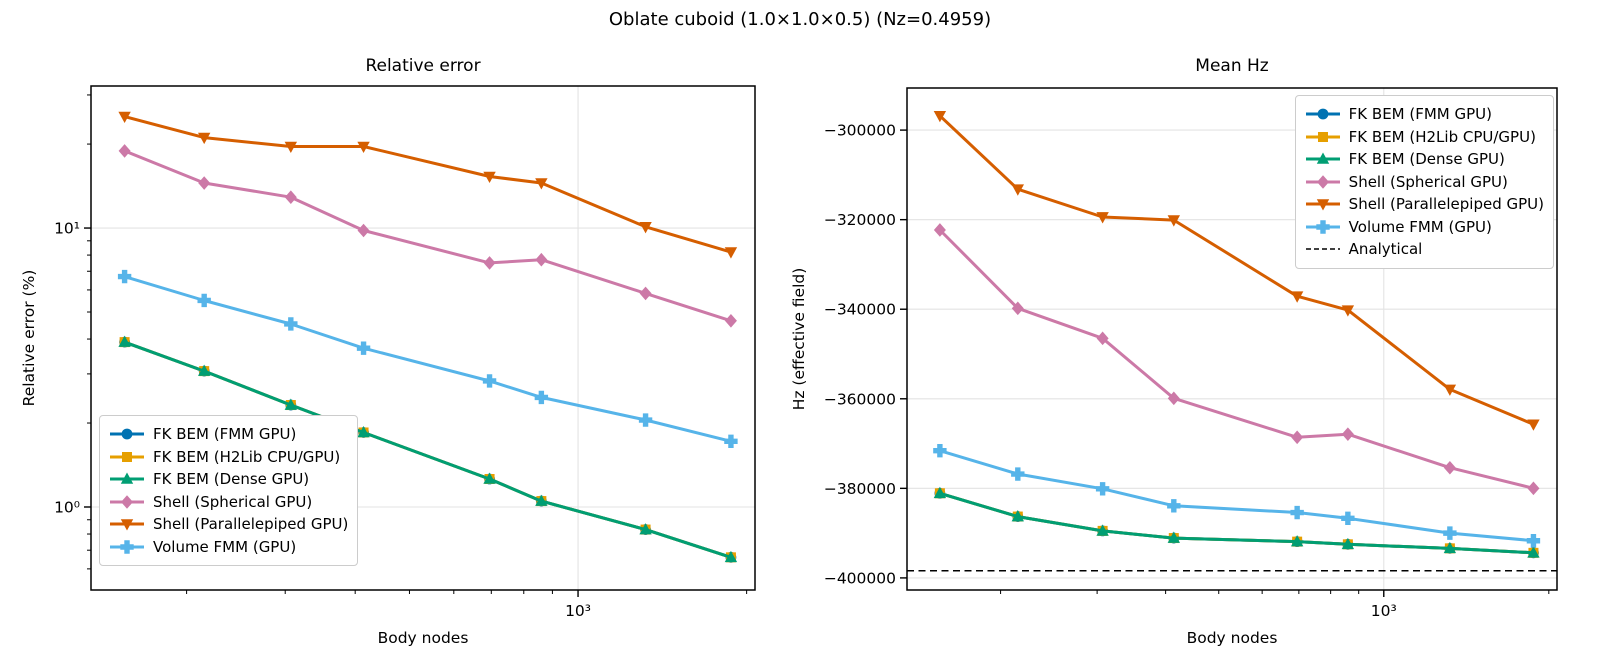 Image resolution: width=1600 pixels, height=667 pixels. Describe the element at coordinates (860, 489) in the screenshot. I see `svg-text: −380000` at that location.